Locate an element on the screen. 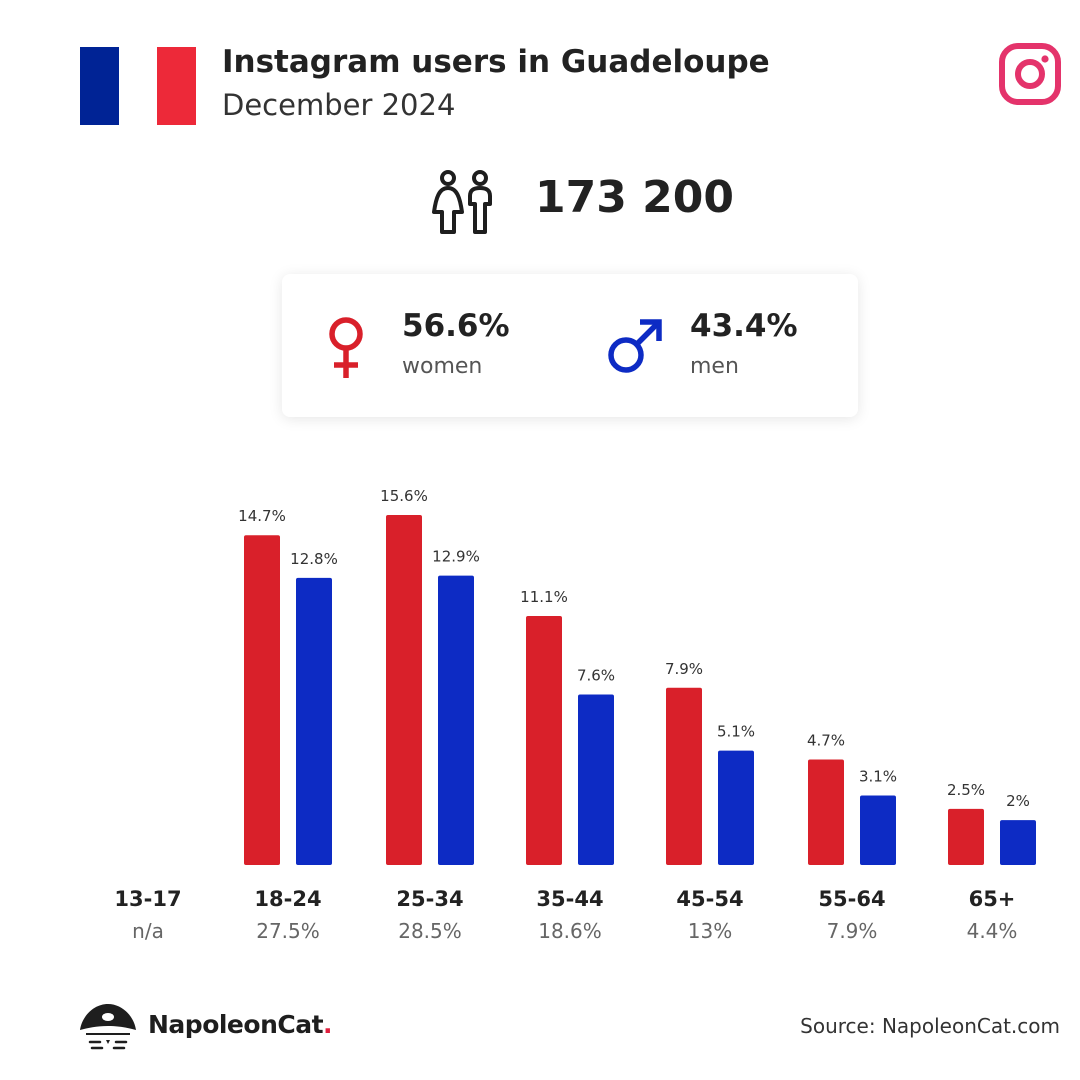 The image size is (1080, 1080). men-value-label-65+: 2% is located at coordinates (1018, 801).